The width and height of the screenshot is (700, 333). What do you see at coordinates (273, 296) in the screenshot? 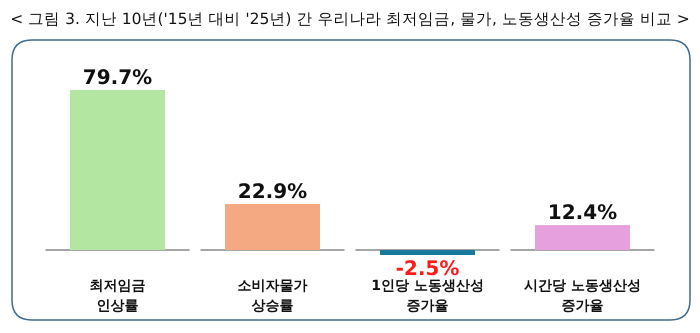
I see `x-tick-label: 소비자물가 상승률` at bounding box center [273, 296].